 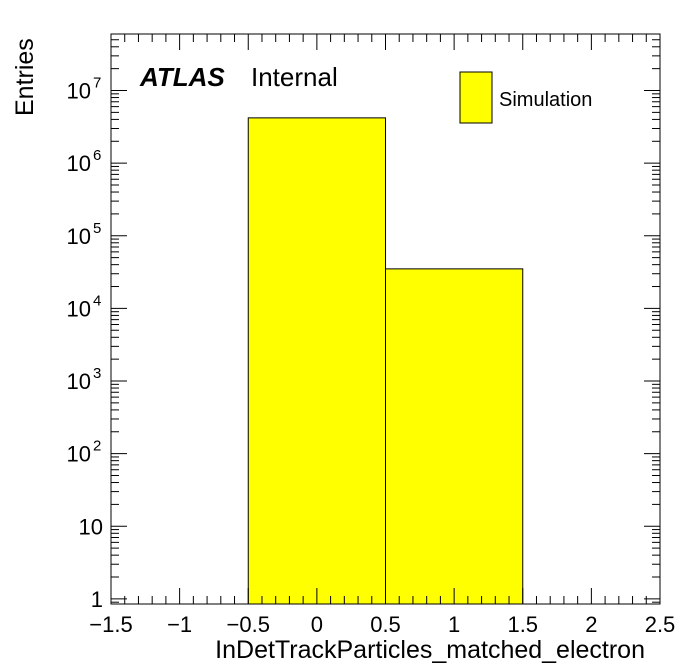 I want to click on x-tick-label: −1, so click(x=179, y=624).